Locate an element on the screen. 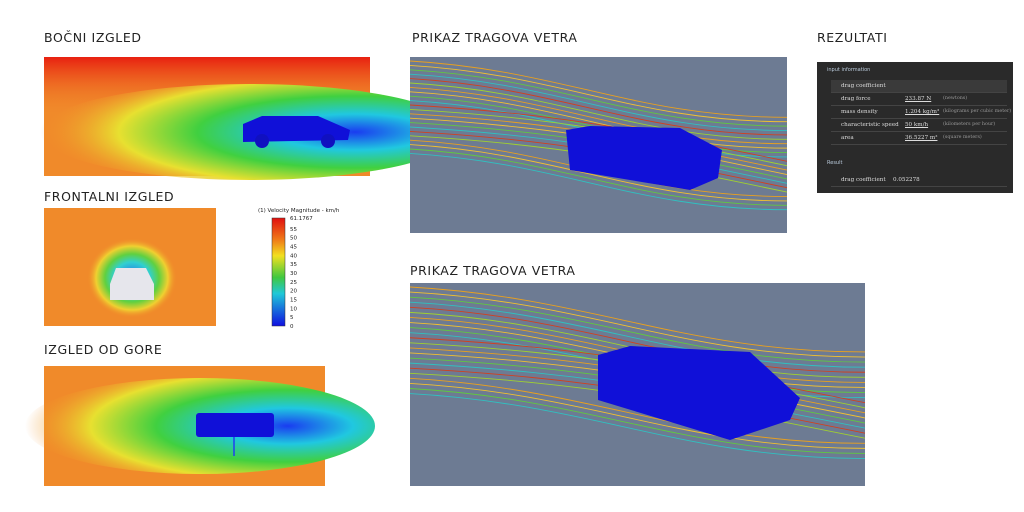 This screenshot has height=512, width=1024. heading: REZULTATI is located at coordinates (852, 37).